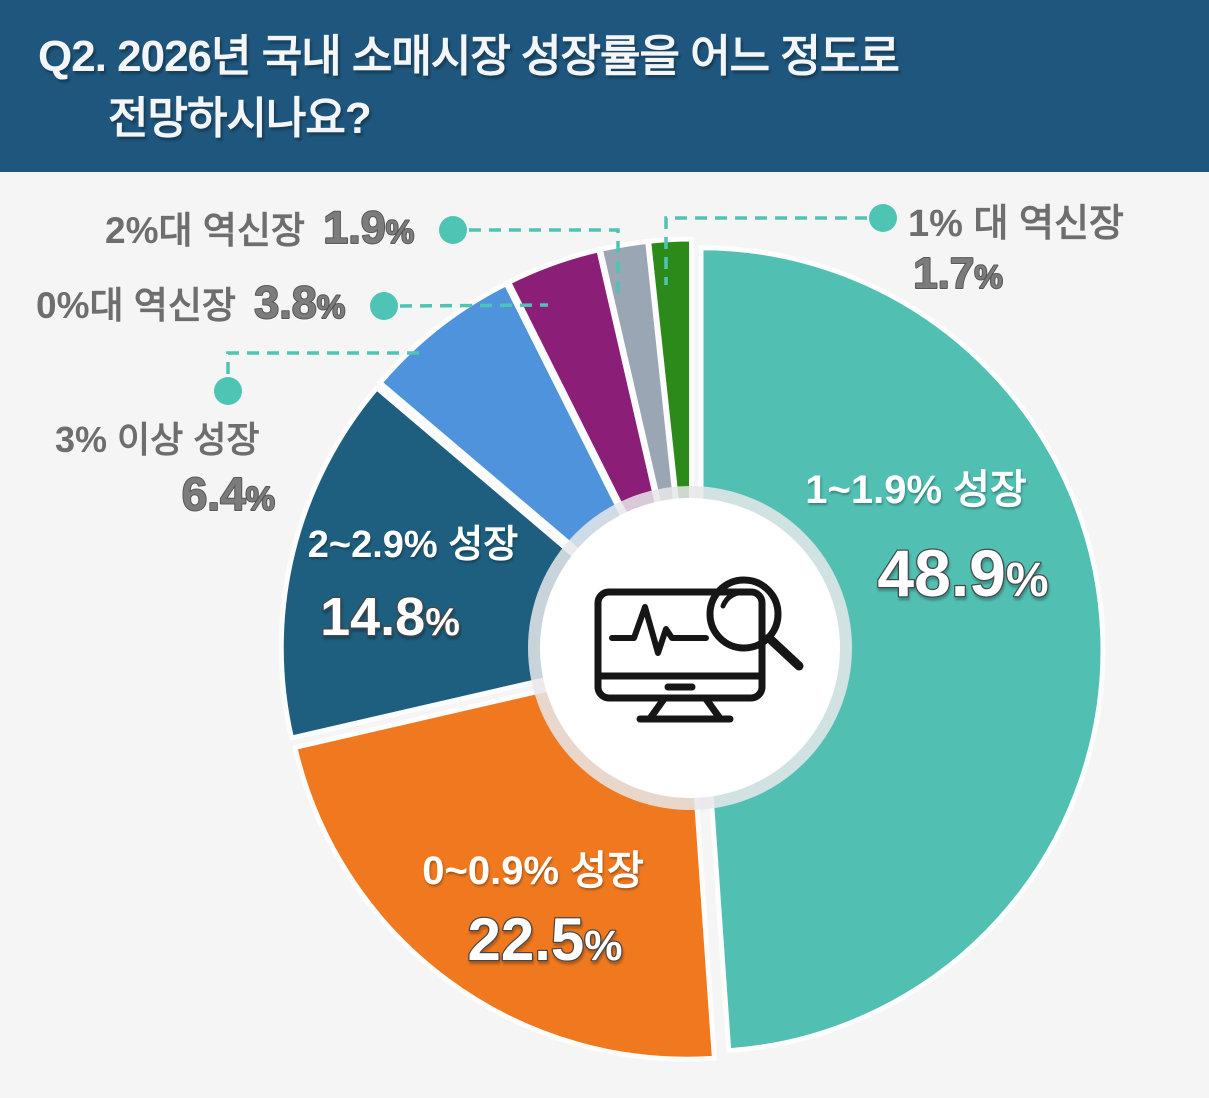 The height and width of the screenshot is (1098, 1209). Describe the element at coordinates (533, 871) in the screenshot. I see `slice-label-growth-0-0.9: 0~0.9% 성장` at that location.